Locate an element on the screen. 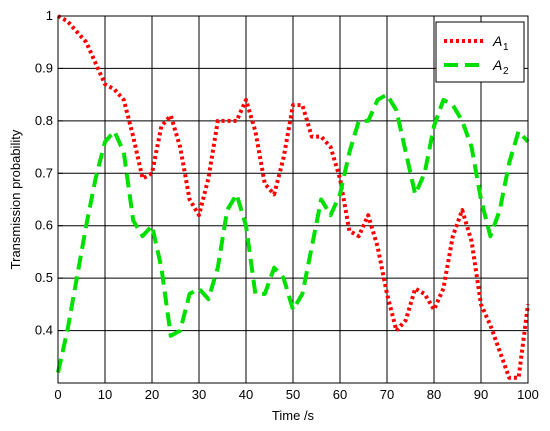  legend: A 1A 2 is located at coordinates (480, 52).